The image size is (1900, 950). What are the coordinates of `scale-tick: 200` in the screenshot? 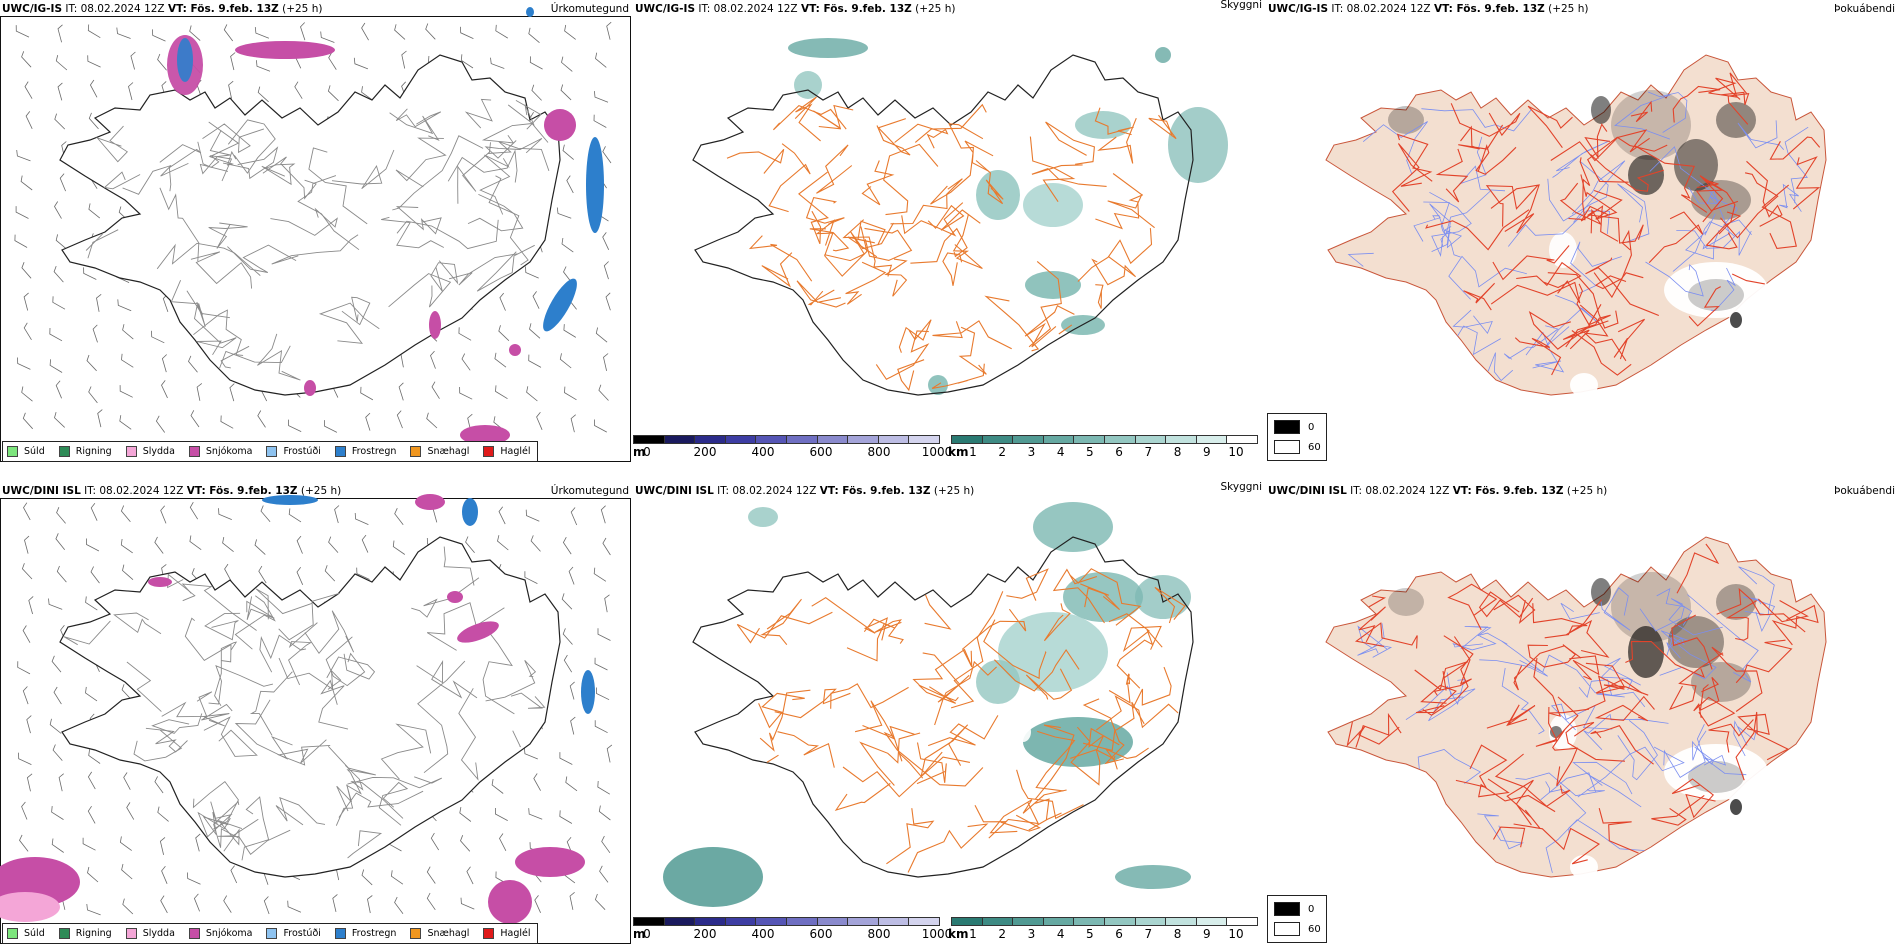 It's located at (705, 452).